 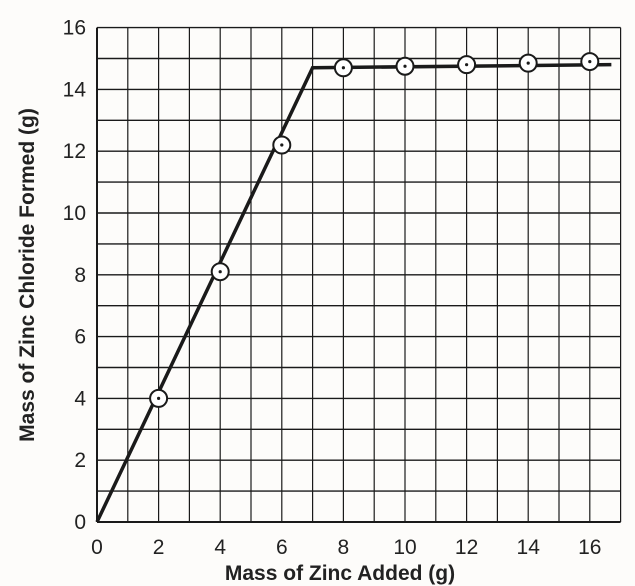 I want to click on y-tick-label: 8, so click(x=80, y=275).